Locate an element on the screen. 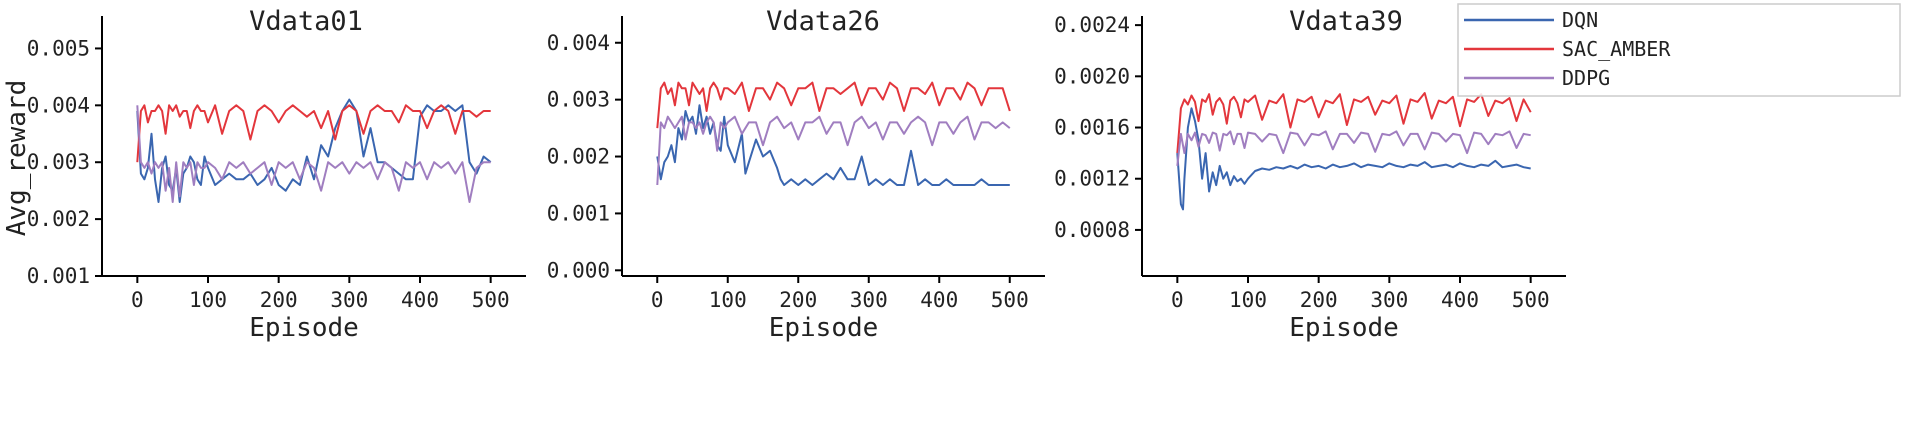  panel-title: Vdata26 is located at coordinates (823, 21).